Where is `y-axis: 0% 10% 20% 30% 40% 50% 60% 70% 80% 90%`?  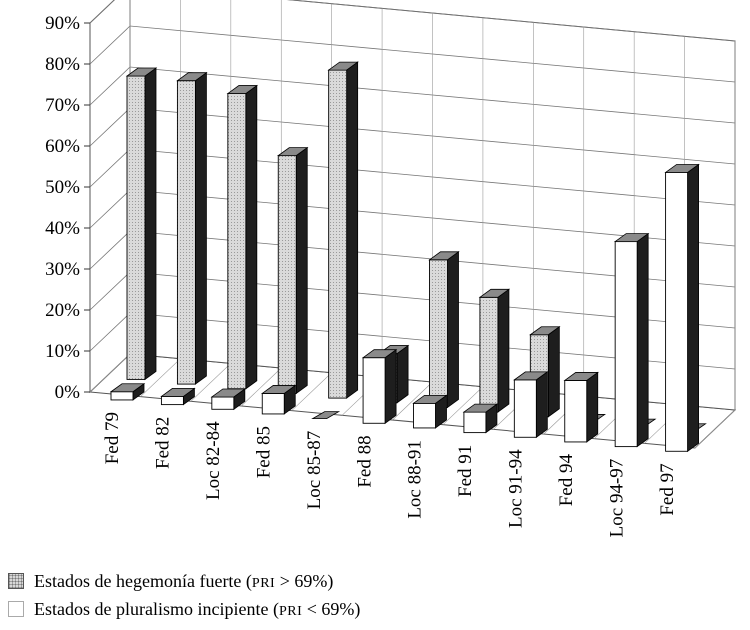 y-axis: 0% 10% 20% 30% 40% 50% 60% 70% 80% 90% is located at coordinates (67, 208).